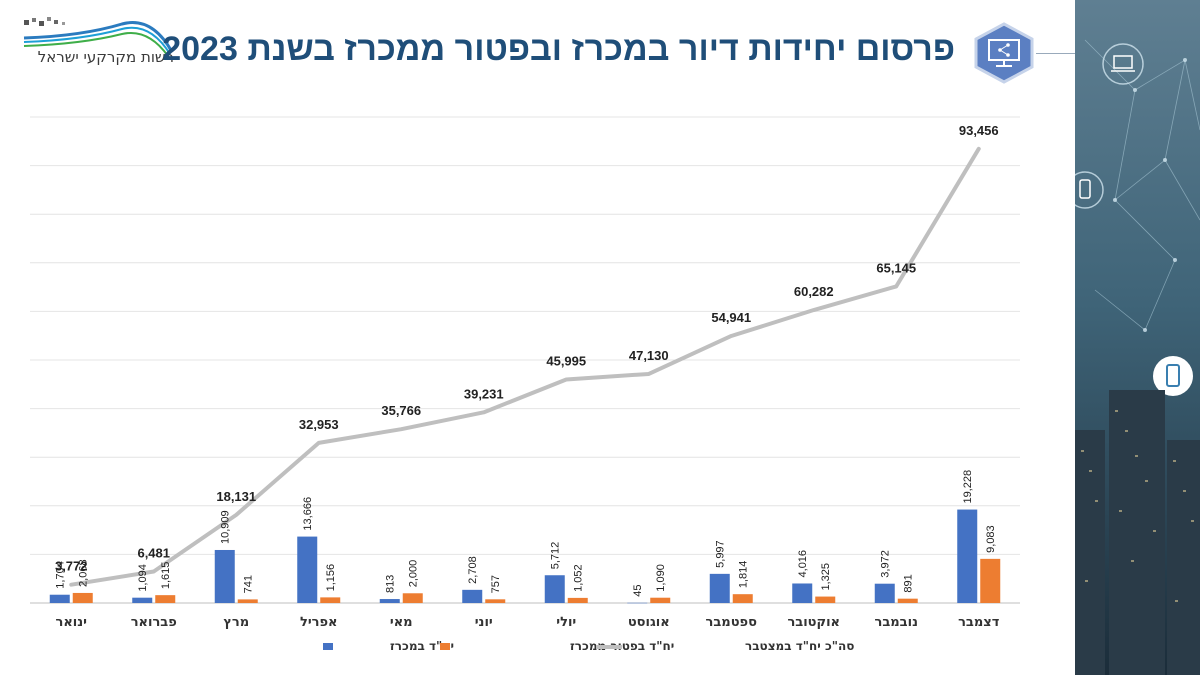 The height and width of the screenshot is (675, 1200). I want to click on total-label: 60,282, so click(814, 291).